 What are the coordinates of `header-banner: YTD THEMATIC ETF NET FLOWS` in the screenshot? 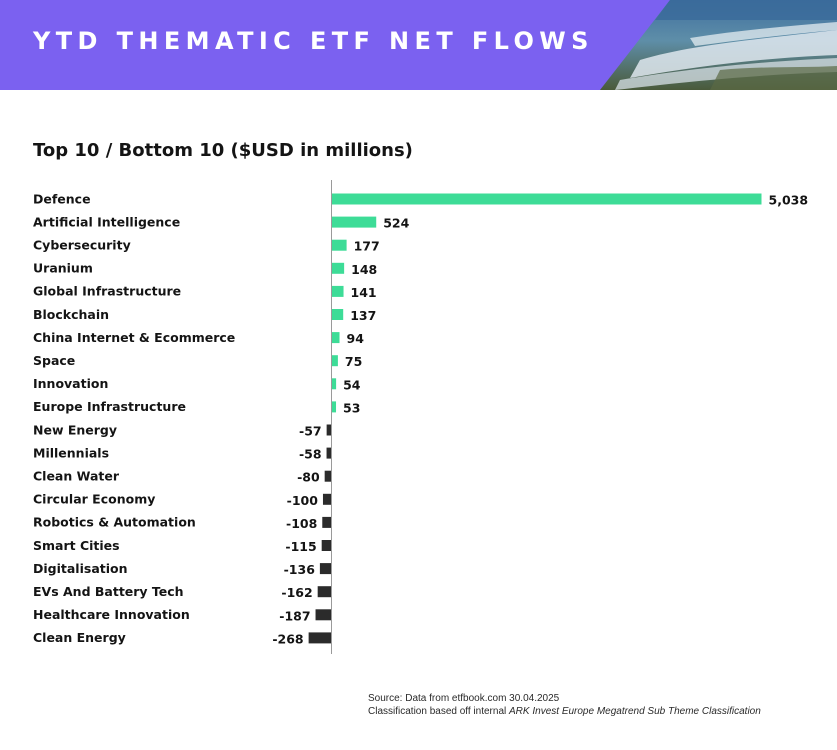 It's located at (418, 45).